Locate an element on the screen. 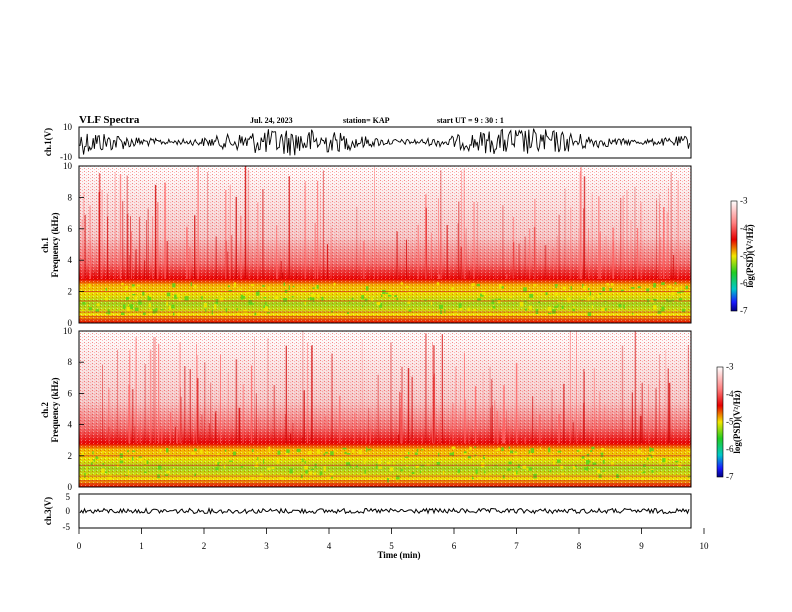  spectrogram-ytick-label: 6 is located at coordinates (70, 393).